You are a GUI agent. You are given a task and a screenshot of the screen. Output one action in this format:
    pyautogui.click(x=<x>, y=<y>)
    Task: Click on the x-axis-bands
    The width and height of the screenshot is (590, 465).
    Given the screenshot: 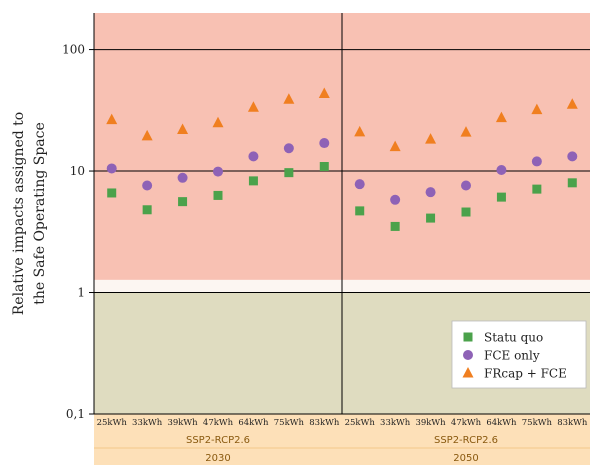 What is the action you would take?
    pyautogui.click(x=342, y=439)
    